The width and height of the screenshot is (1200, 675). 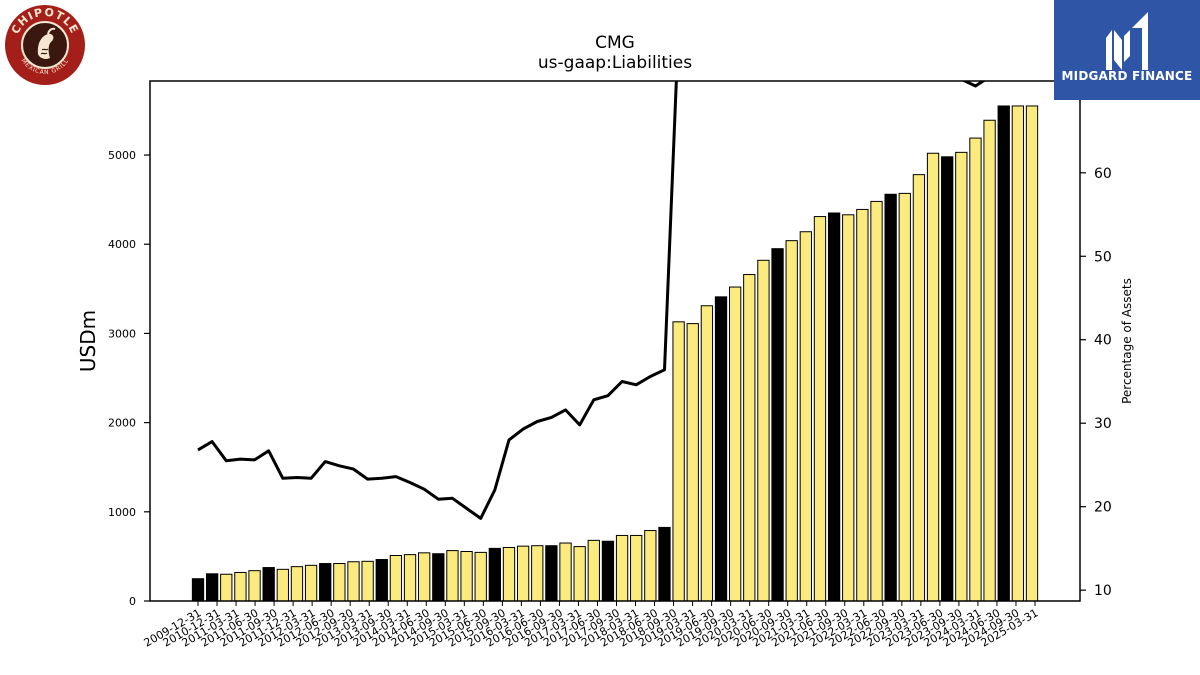 What do you see at coordinates (615, 43) in the screenshot?
I see `chart-title: CMG` at bounding box center [615, 43].